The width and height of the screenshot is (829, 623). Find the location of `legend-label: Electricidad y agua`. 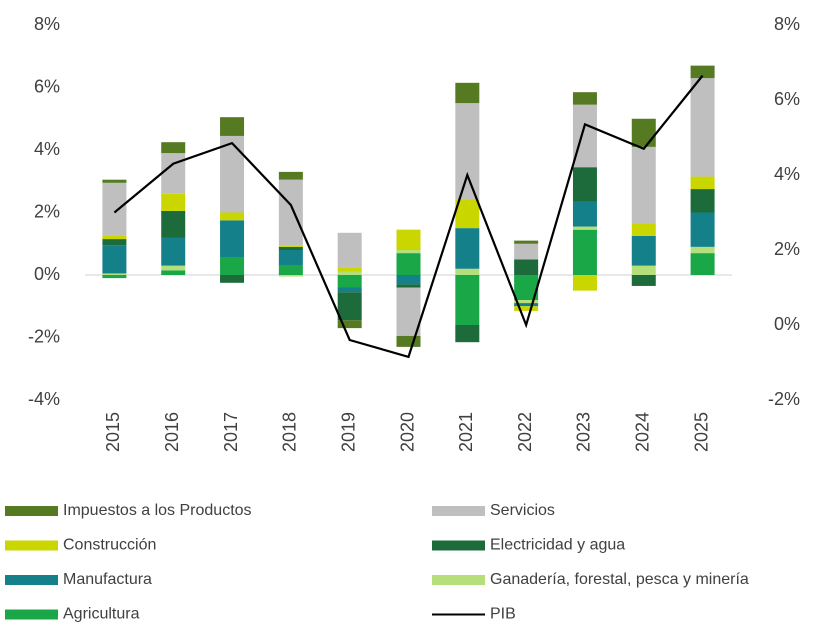

legend-label: Electricidad y agua is located at coordinates (557, 545).